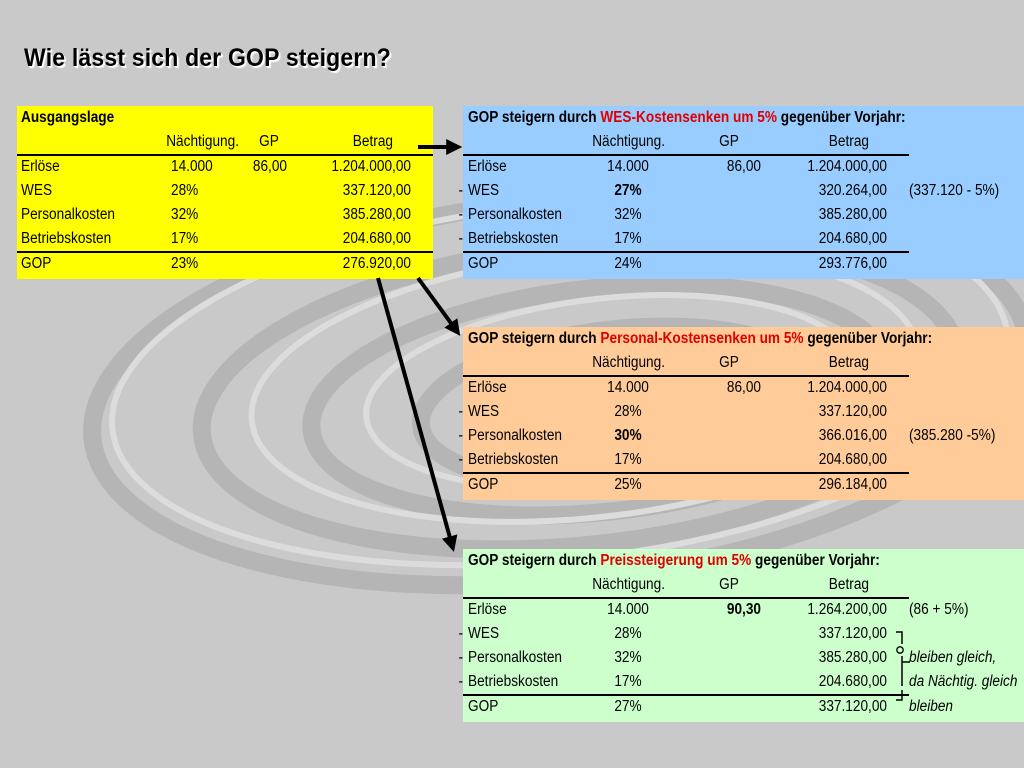 The height and width of the screenshot is (768, 1024). Describe the element at coordinates (852, 435) in the screenshot. I see `row-betrag: 366.016,00` at that location.